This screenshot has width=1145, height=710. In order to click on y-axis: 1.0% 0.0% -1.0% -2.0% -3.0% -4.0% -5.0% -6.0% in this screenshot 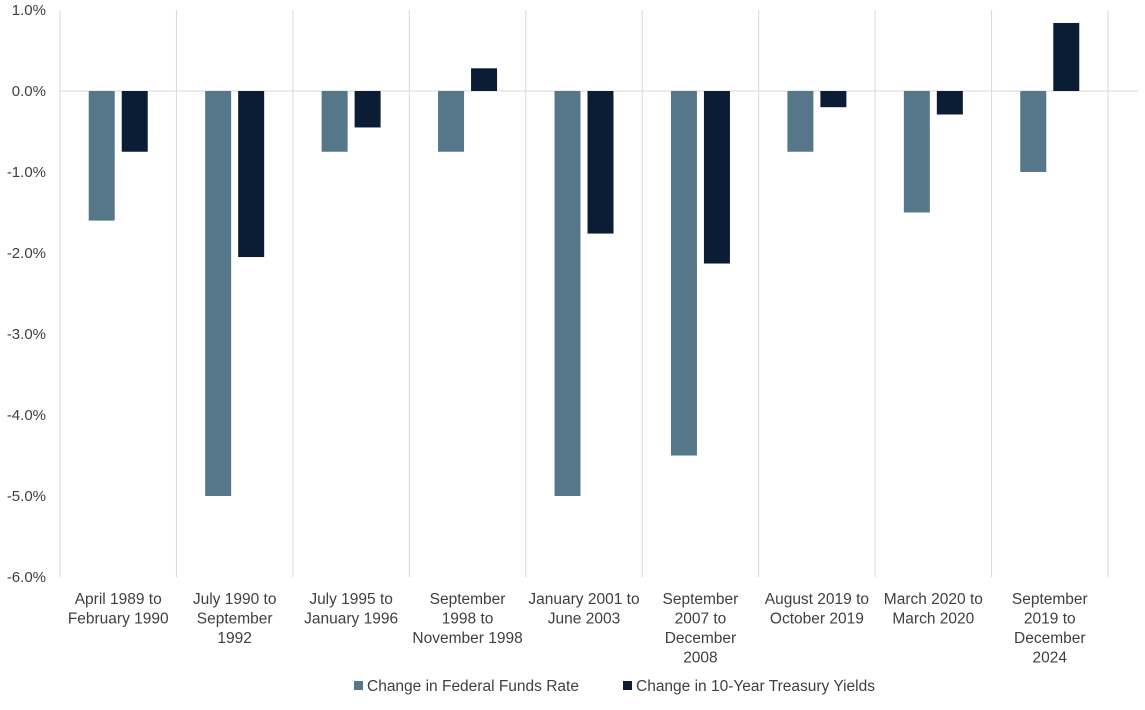, I will do `click(26, 294)`.